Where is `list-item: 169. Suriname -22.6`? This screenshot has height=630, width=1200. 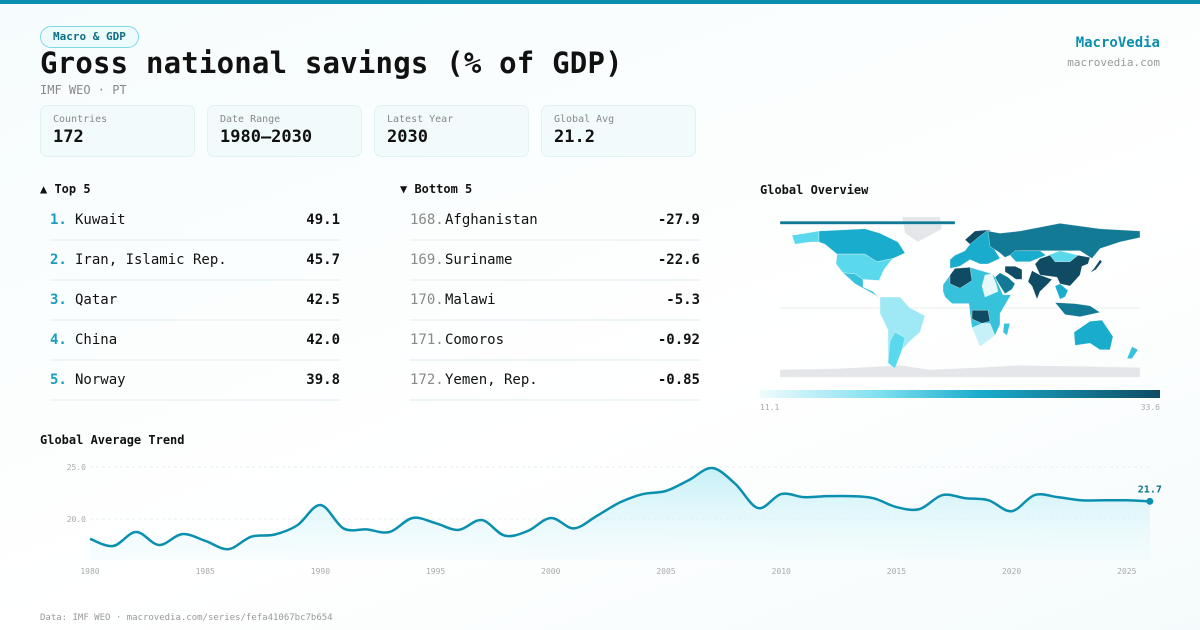
list-item: 169. Suriname -22.6 is located at coordinates (555, 261).